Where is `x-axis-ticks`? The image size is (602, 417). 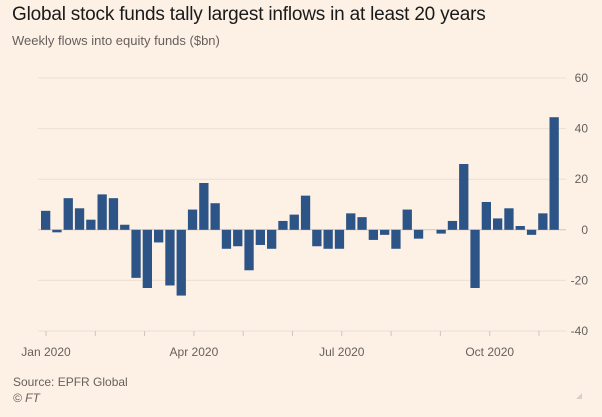
x-axis-ticks is located at coordinates (292, 333).